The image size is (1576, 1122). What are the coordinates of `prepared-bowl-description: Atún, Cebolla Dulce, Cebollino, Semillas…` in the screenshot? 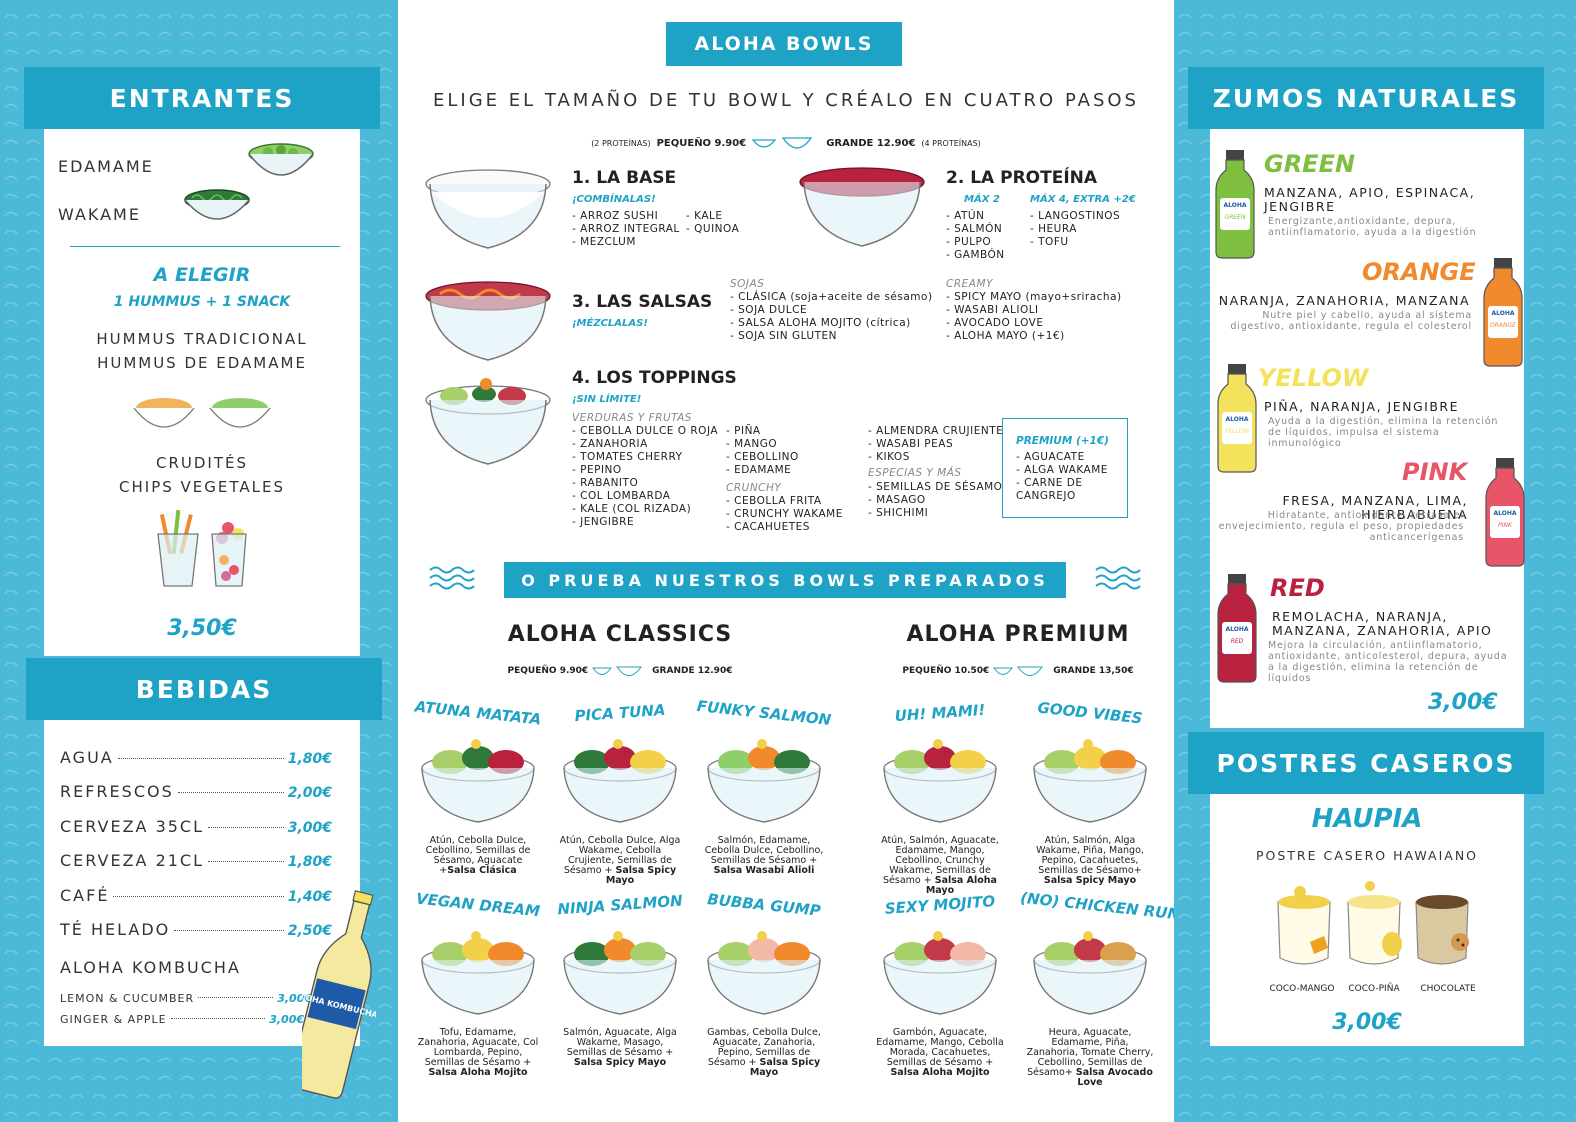 It's located at (478, 856).